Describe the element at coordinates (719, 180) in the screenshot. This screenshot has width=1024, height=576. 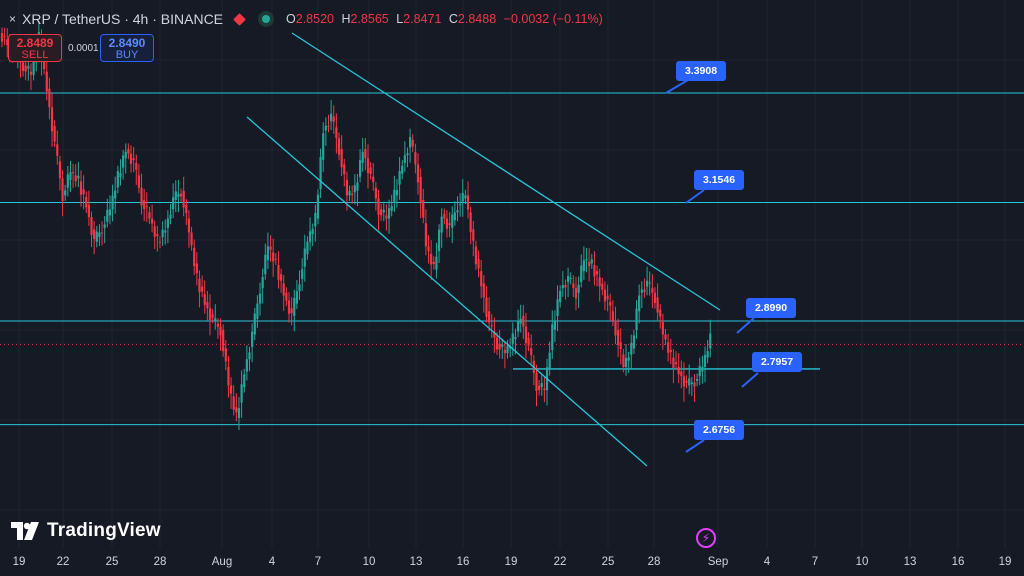
I see `price-label-2: 3.1546` at that location.